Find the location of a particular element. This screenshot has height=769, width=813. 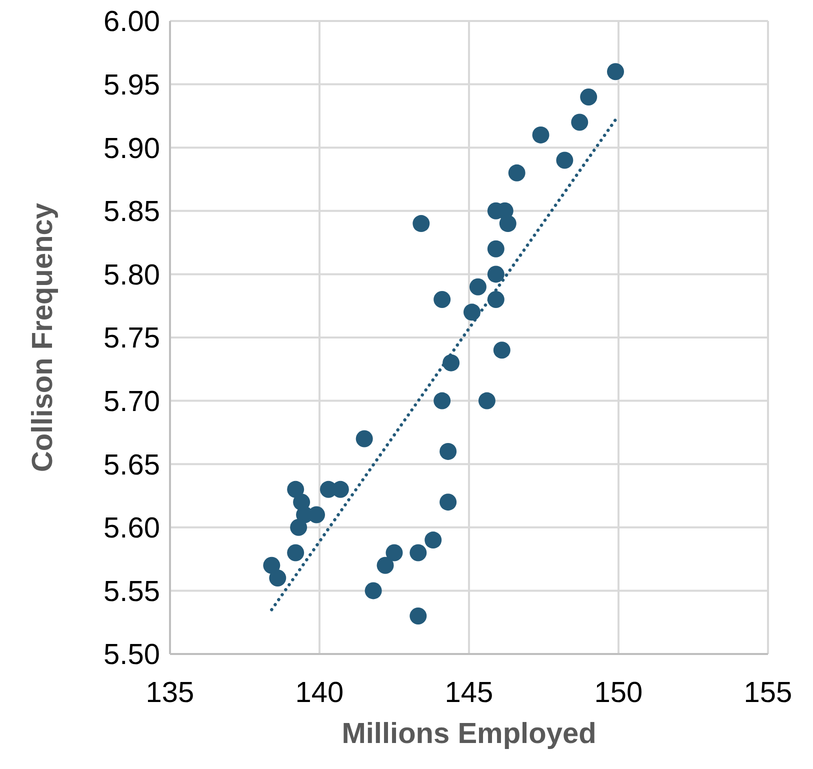

x-tick-label: 135 is located at coordinates (170, 693).